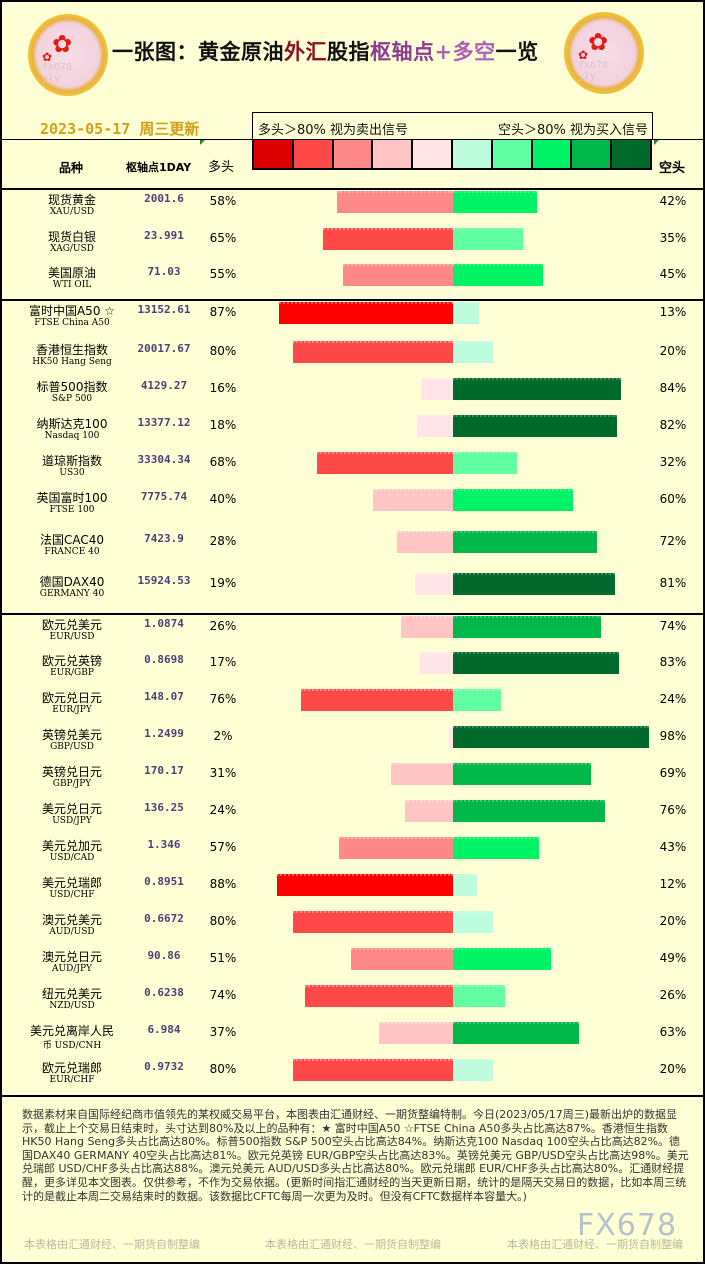 This screenshot has width=705, height=1264. Describe the element at coordinates (223, 995) in the screenshot. I see `long-percent: 74%` at that location.